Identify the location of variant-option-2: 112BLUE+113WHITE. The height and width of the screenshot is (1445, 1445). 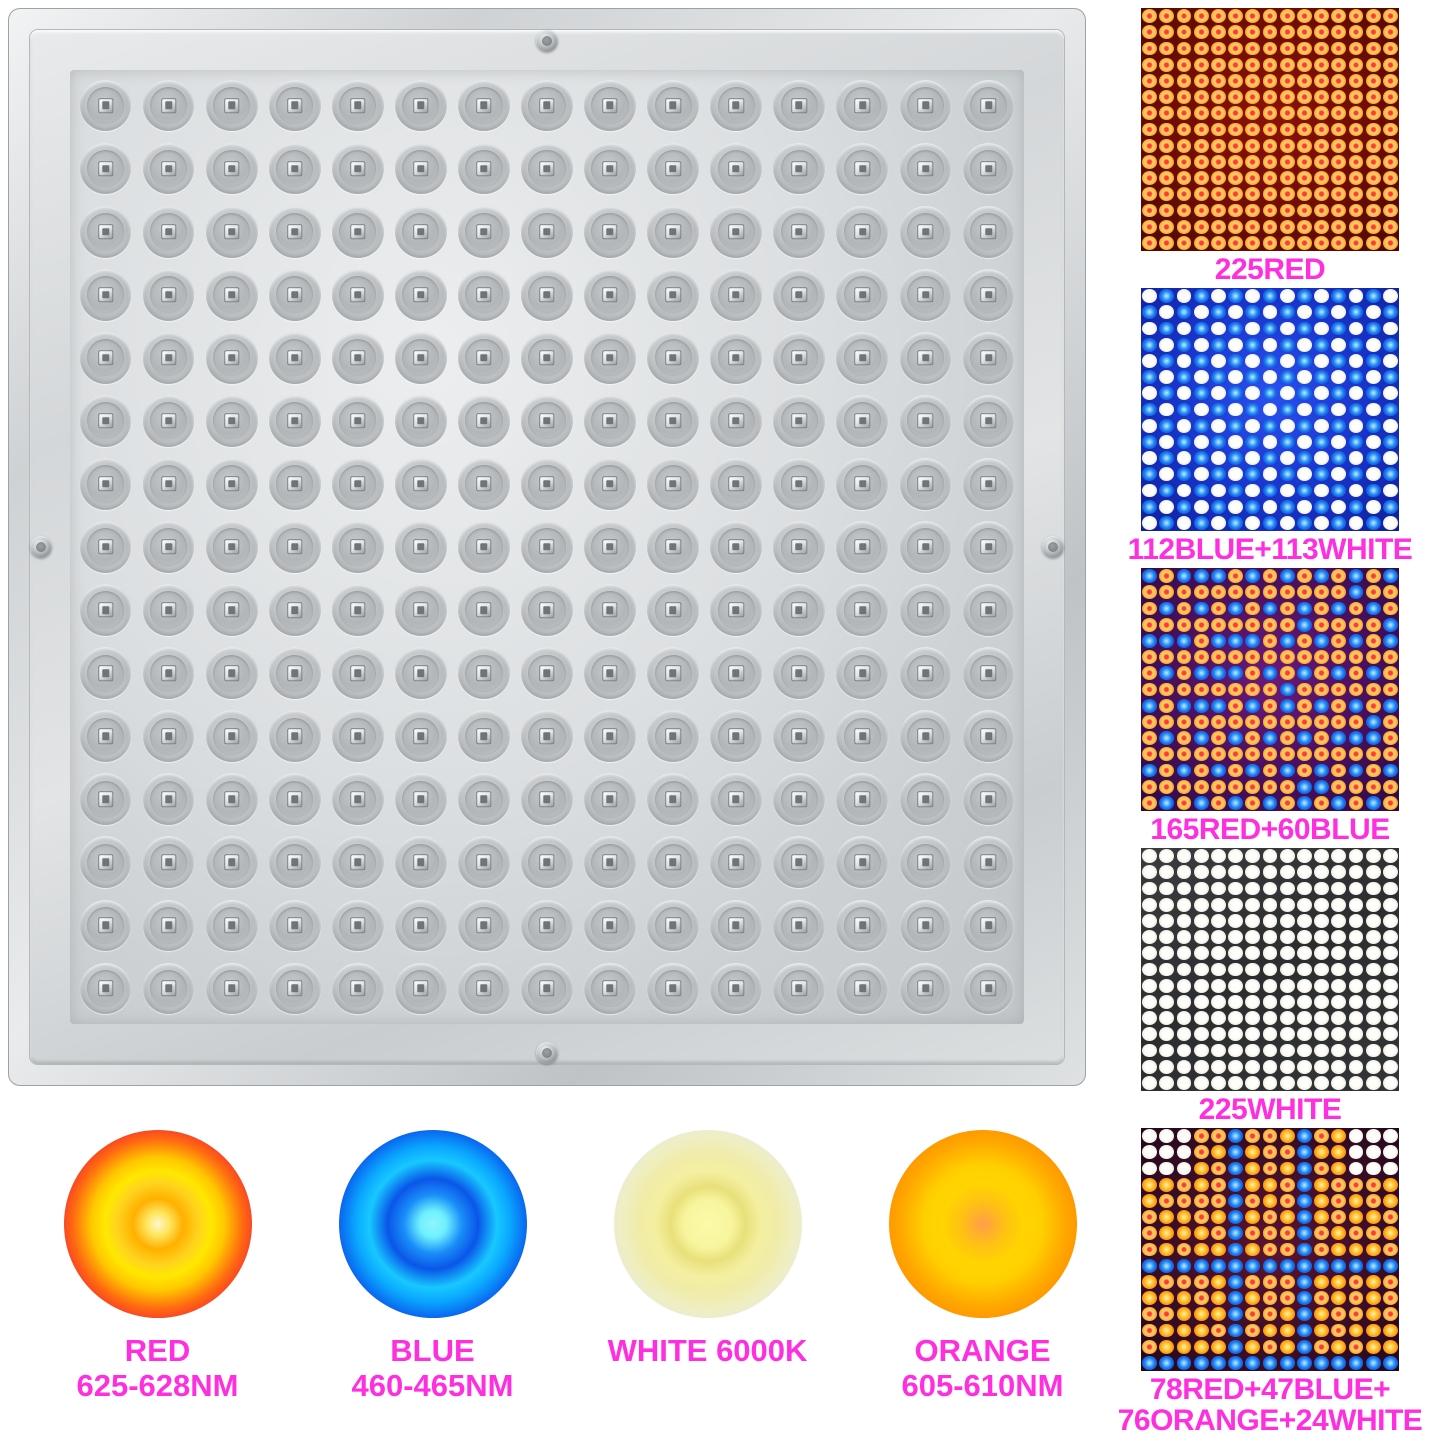
(1270, 427).